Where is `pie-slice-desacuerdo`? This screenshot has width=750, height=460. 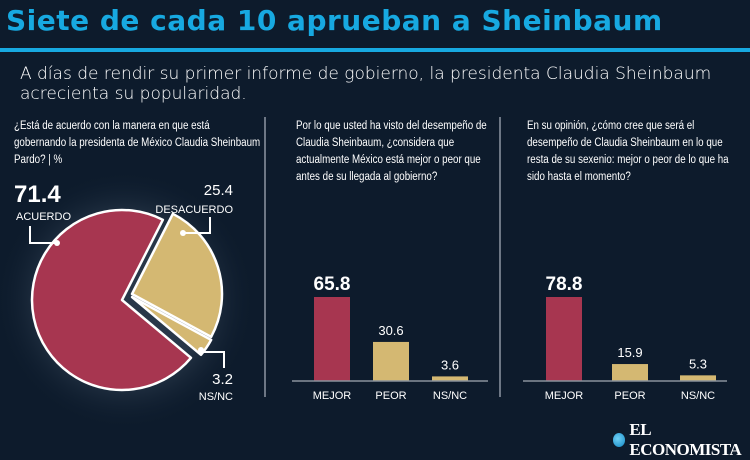
pie-slice-desacuerdo is located at coordinates (177, 275).